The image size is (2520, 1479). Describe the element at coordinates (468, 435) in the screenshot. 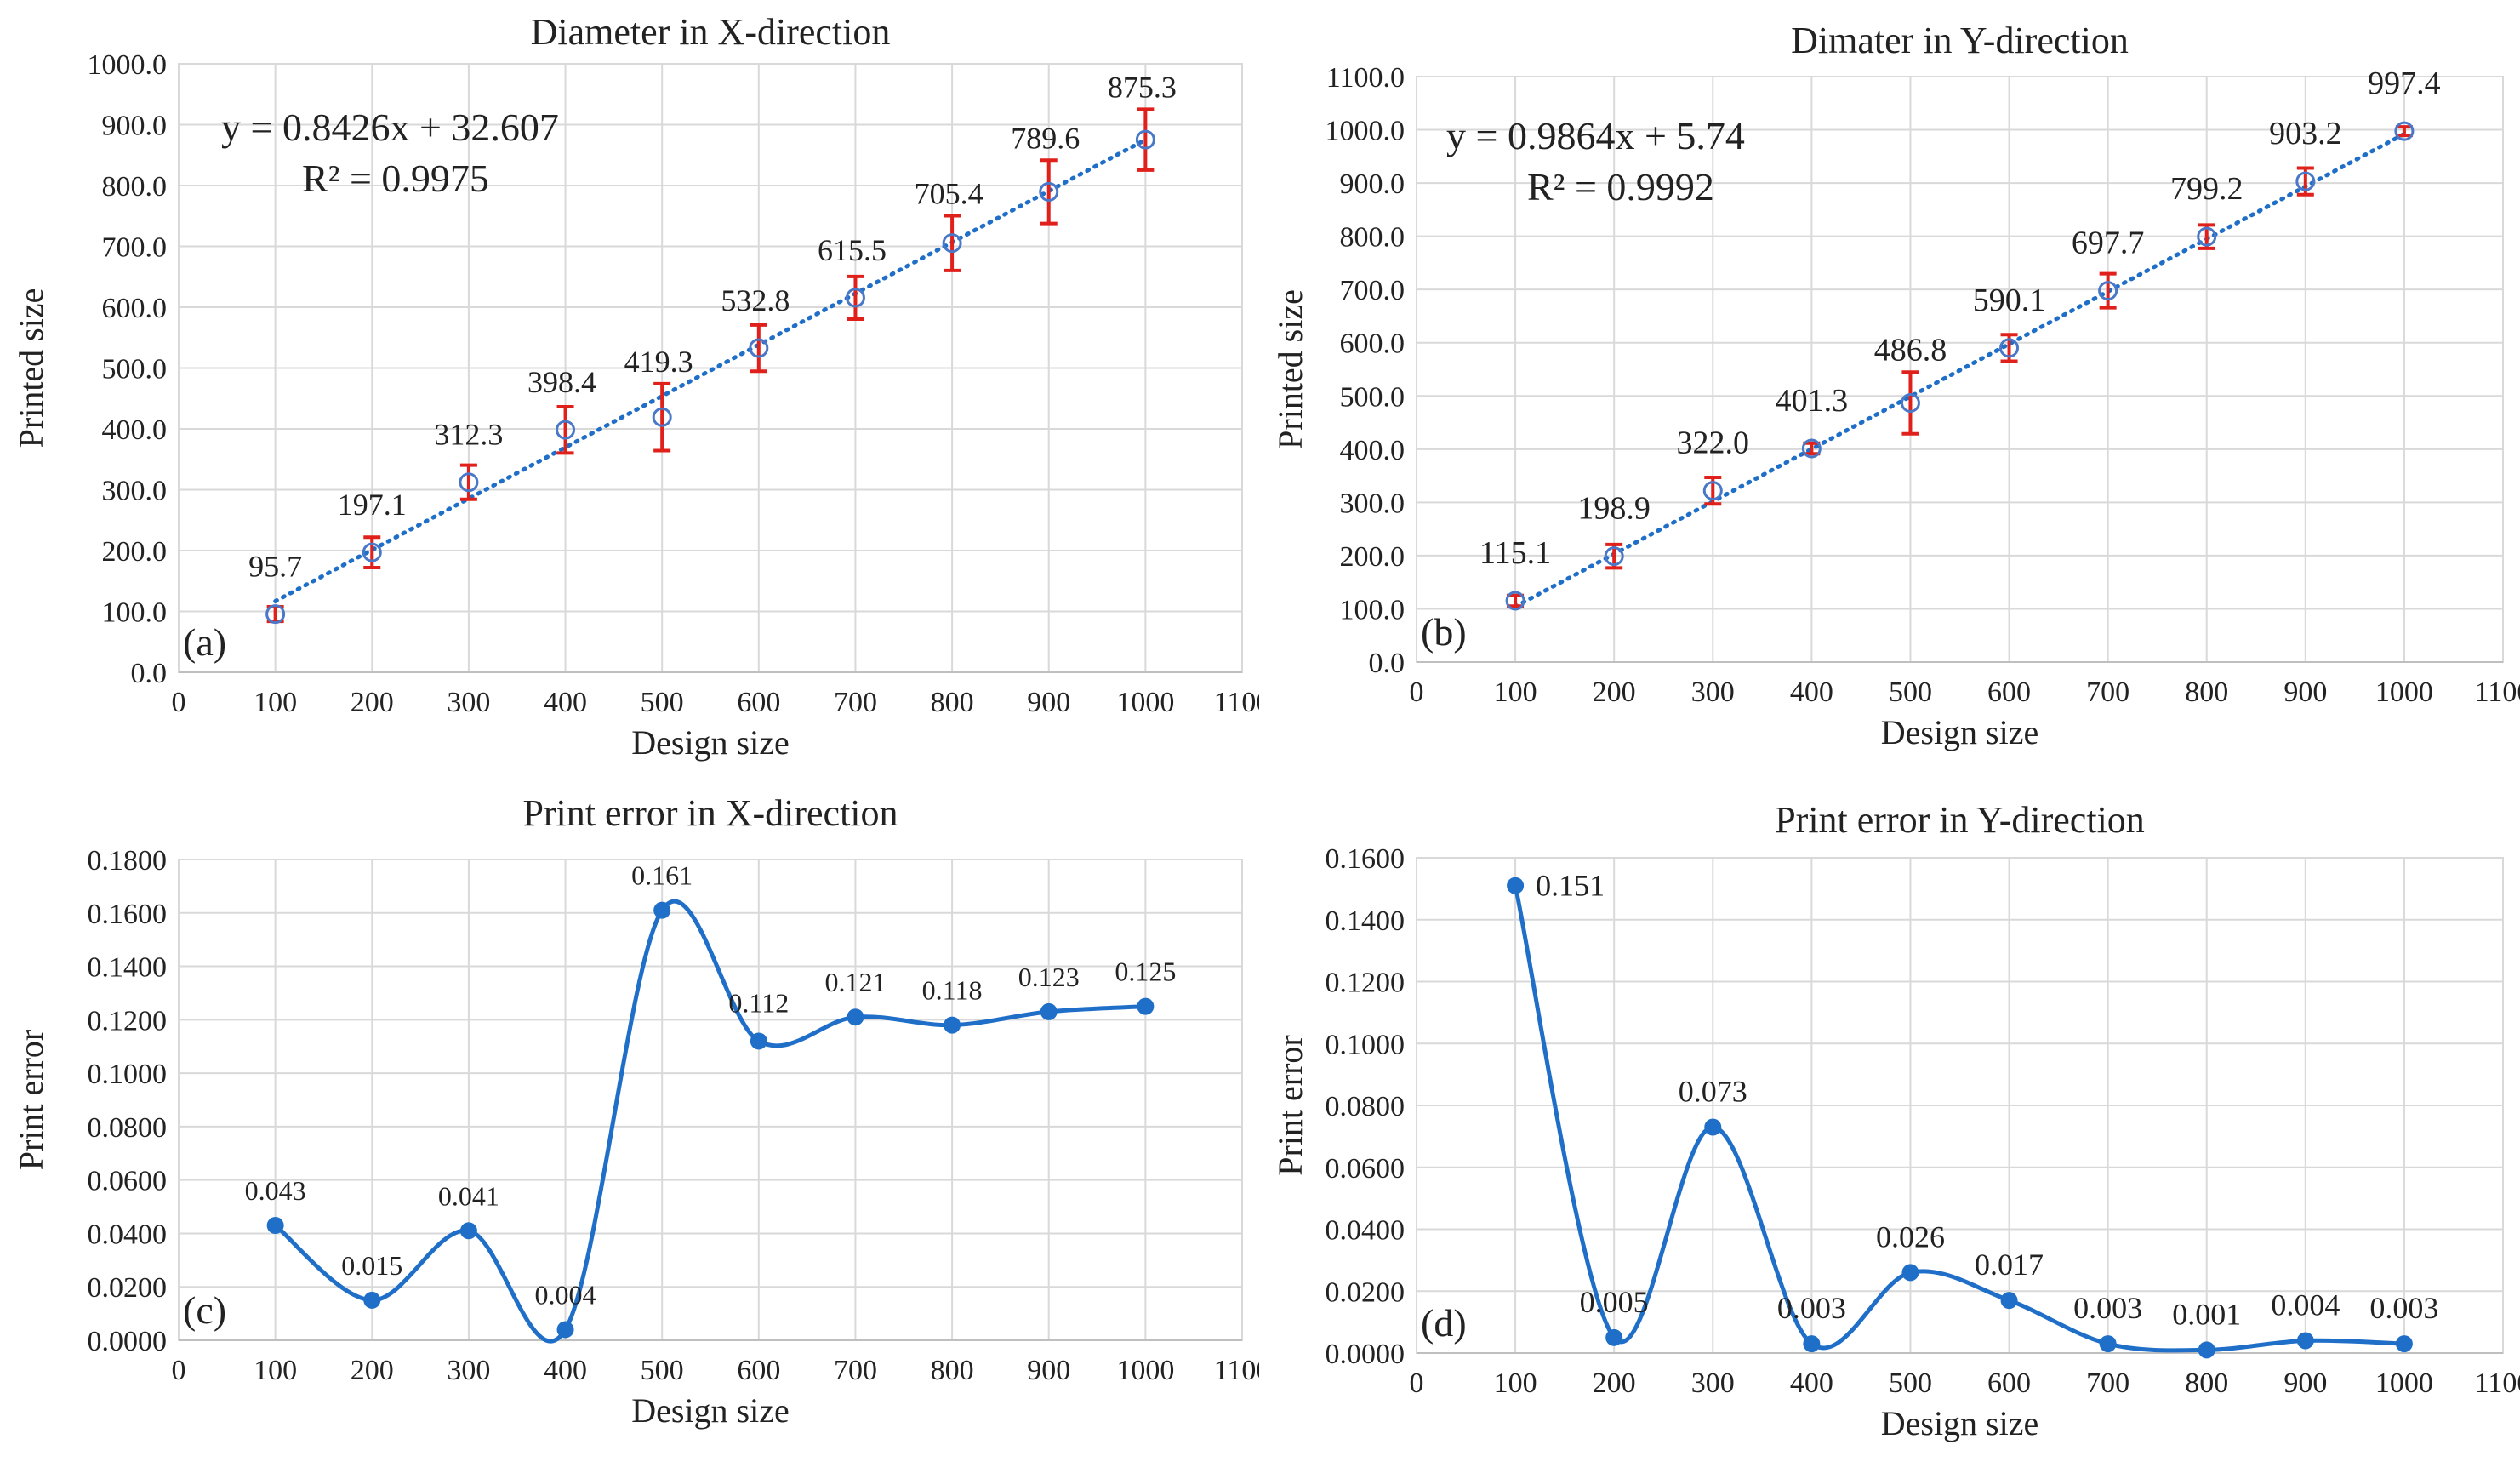

I see `data-label: 312.3` at that location.